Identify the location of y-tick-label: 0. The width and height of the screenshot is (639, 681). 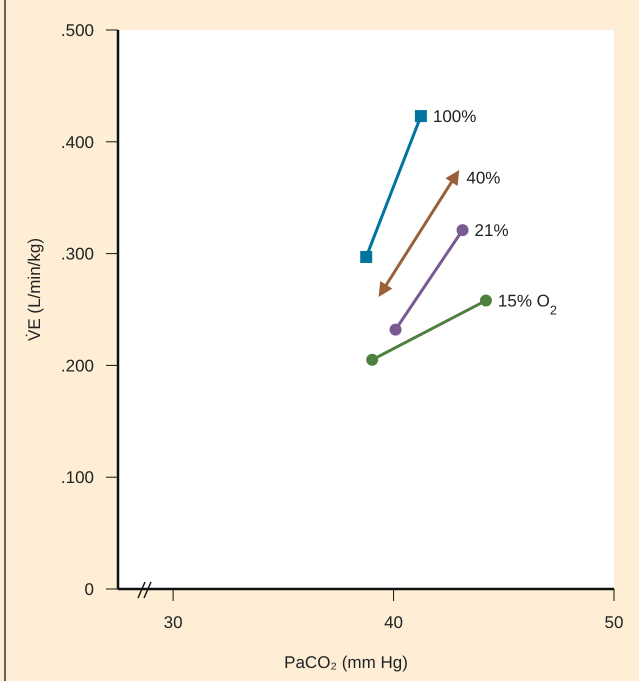
(89, 589).